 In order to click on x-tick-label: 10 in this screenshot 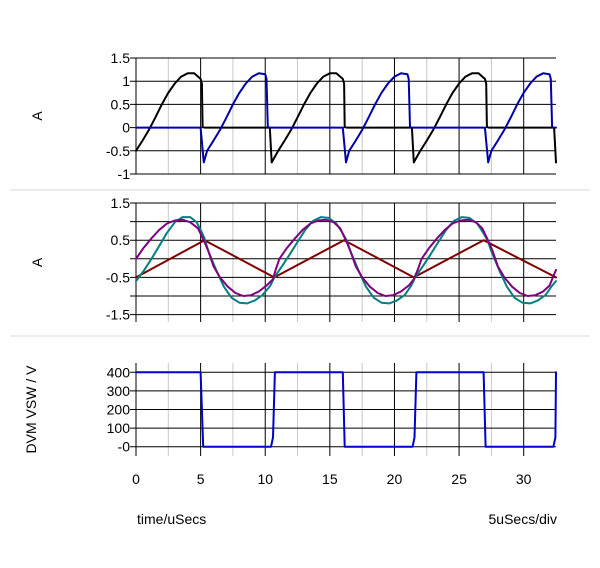, I will do `click(265, 479)`.